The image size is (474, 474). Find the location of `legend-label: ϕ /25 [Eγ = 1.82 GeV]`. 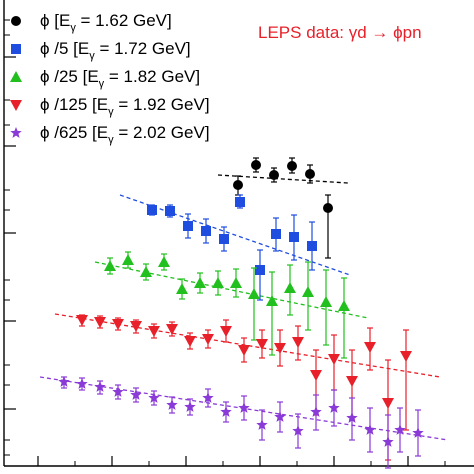

legend-label: ϕ /25 [Eγ = 1.82 GeV] is located at coordinates (120, 78).